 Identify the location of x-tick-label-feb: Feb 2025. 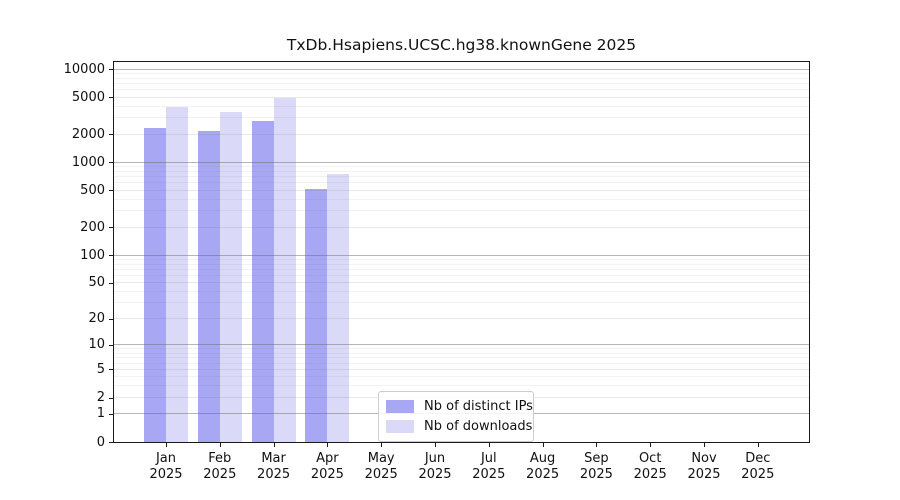
(220, 467).